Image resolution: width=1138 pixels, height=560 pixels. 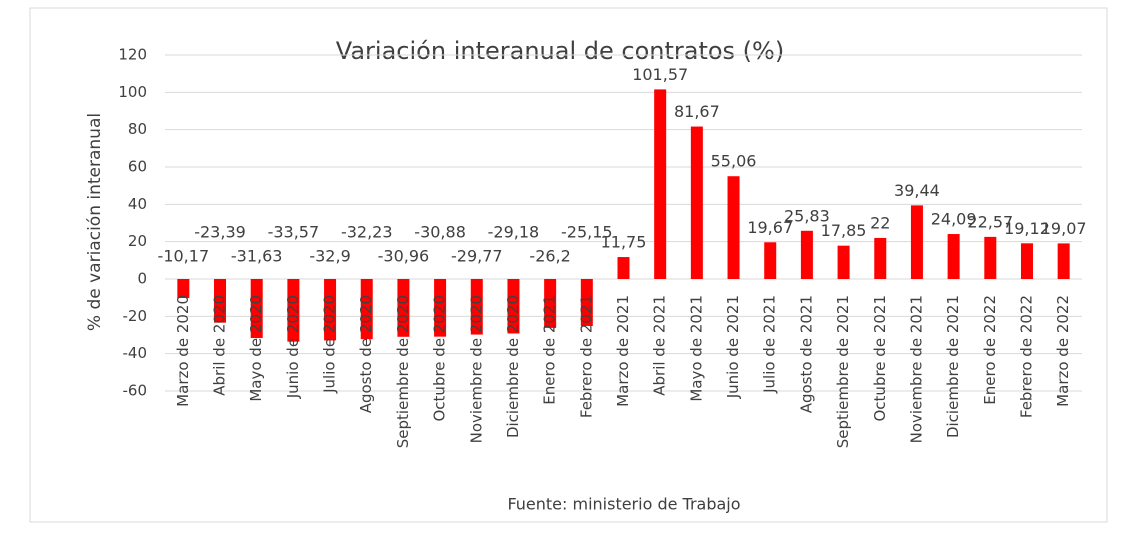 I want to click on x-tick-label: Octubre de 2020, so click(x=440, y=358).